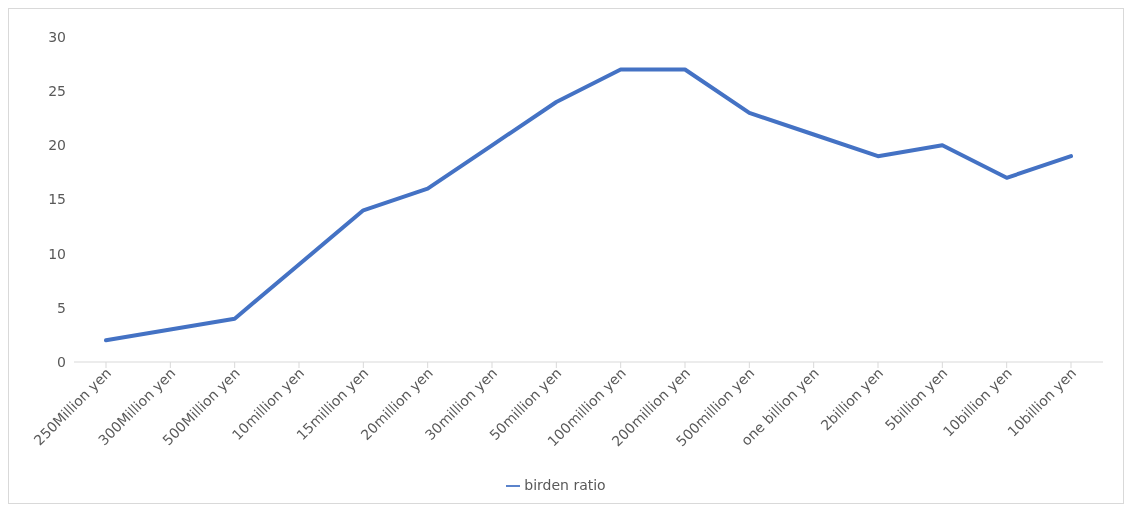  I want to click on y-tick-label: 20, so click(57, 145).